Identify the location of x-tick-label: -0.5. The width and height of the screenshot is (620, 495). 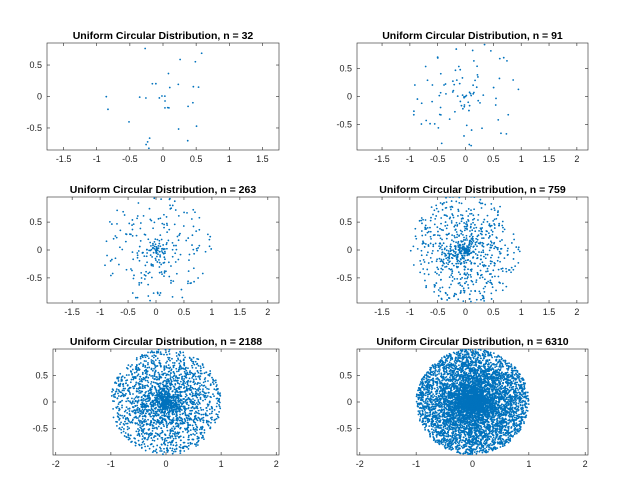
(438, 159).